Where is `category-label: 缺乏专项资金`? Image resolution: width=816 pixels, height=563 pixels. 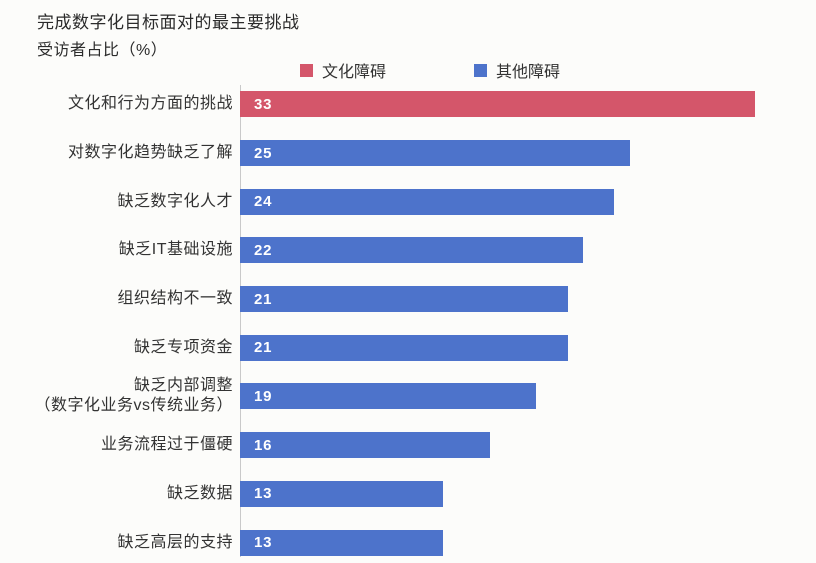 category-label: 缺乏专项资金 is located at coordinates (183, 347).